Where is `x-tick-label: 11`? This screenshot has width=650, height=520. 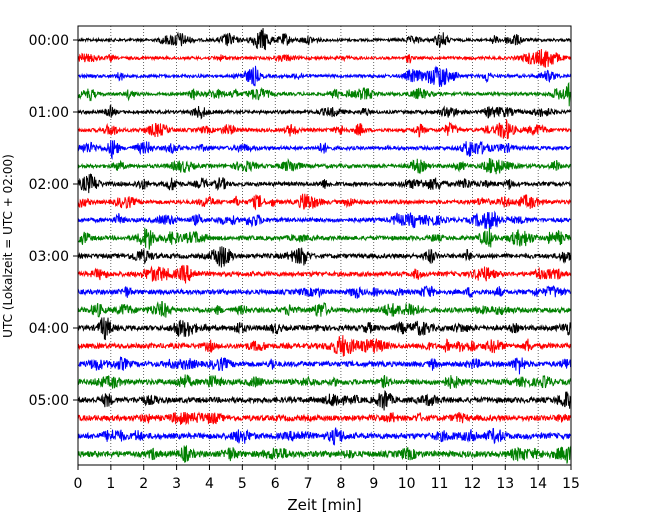 x-tick-label: 11 is located at coordinates (440, 484).